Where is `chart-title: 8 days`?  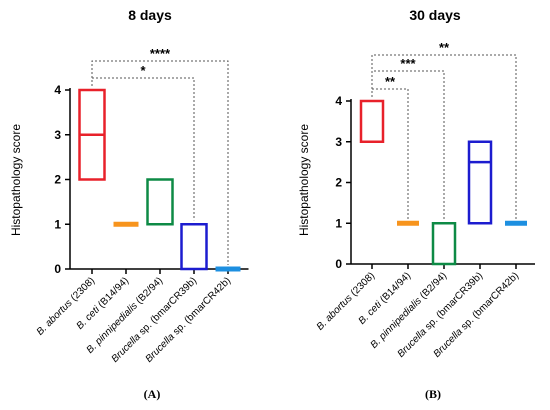 chart-title: 8 days is located at coordinates (150, 15).